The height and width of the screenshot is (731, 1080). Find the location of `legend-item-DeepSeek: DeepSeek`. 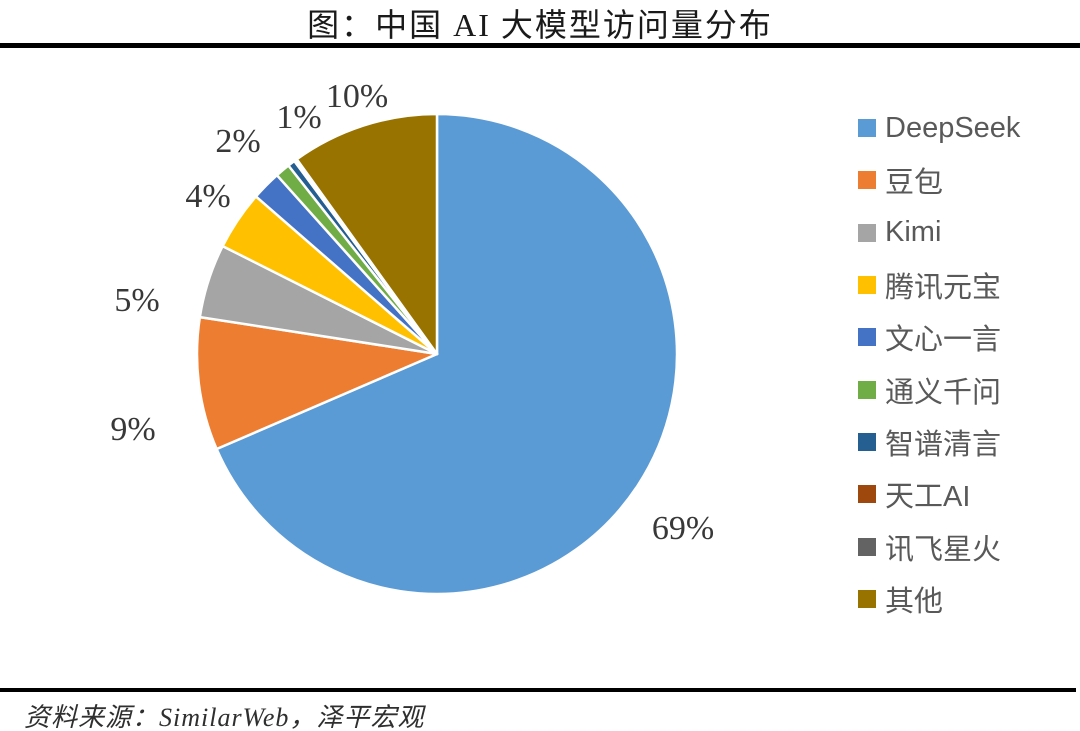

legend-item-DeepSeek: DeepSeek is located at coordinates (939, 128).